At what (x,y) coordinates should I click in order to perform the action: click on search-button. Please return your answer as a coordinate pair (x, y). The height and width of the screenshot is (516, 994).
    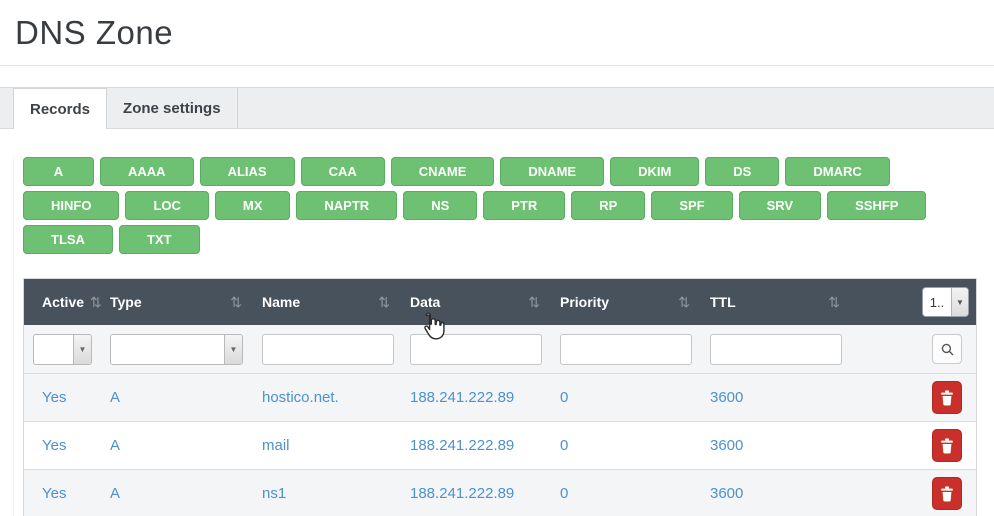
    Looking at the image, I should click on (947, 349).